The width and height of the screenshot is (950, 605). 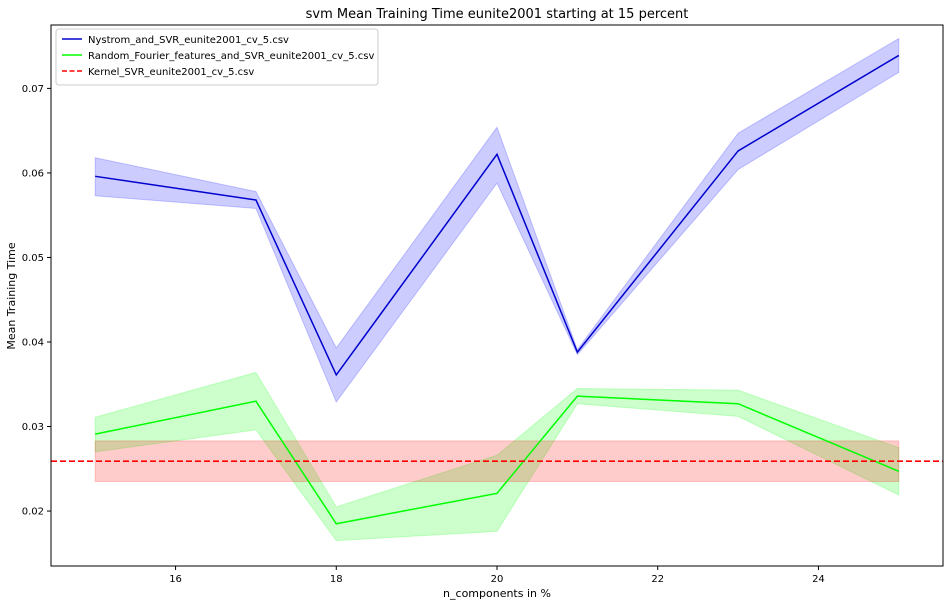 I want to click on legend-label-2: Kernel_SVR_eunite2001_cv_5.csv, so click(x=171, y=72).